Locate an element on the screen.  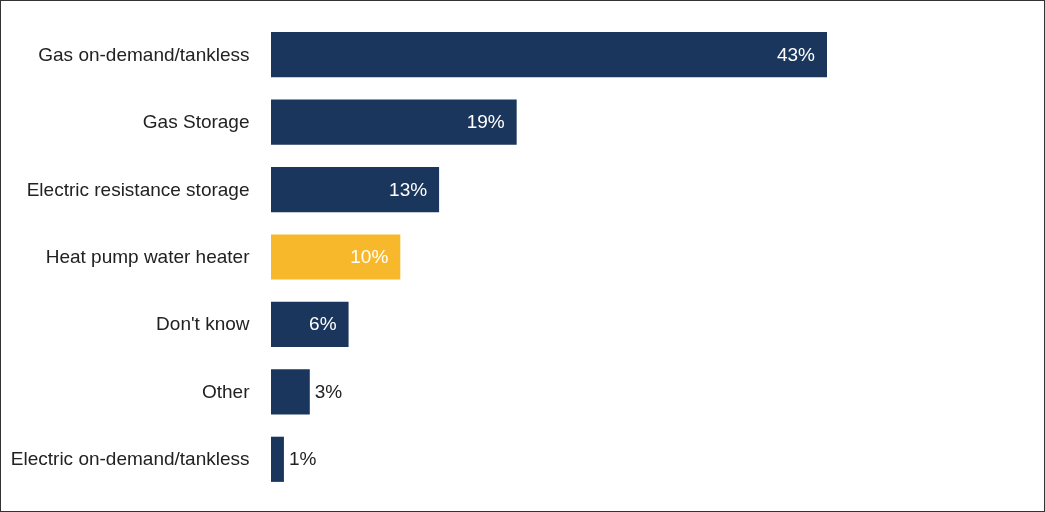
data-label: 19% is located at coordinates (485, 122).